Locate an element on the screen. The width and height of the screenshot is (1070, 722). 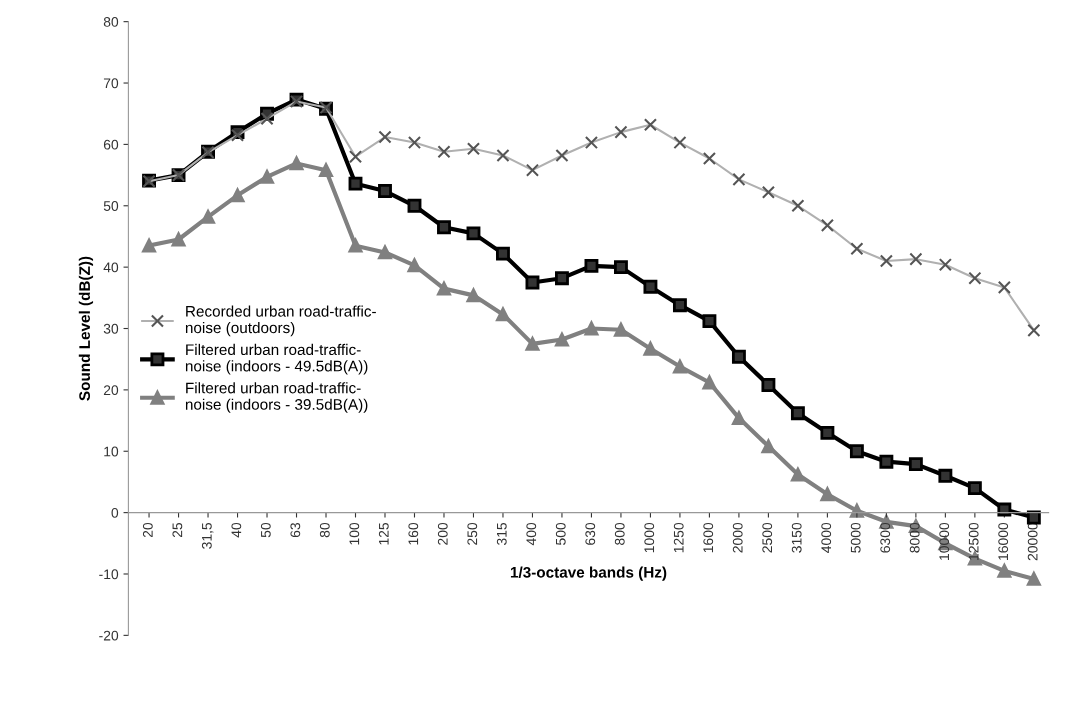
y-tick-label: 60 is located at coordinates (111, 144).